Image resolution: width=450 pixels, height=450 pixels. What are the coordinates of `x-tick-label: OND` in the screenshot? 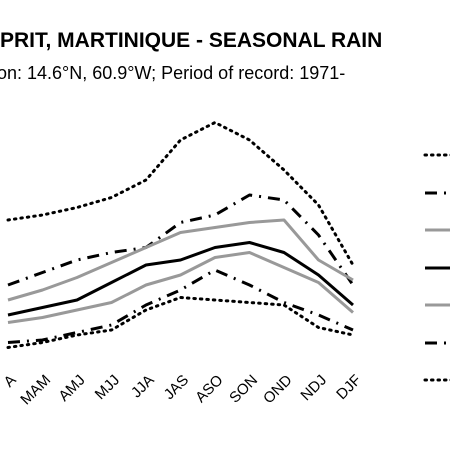 It's located at (278, 390).